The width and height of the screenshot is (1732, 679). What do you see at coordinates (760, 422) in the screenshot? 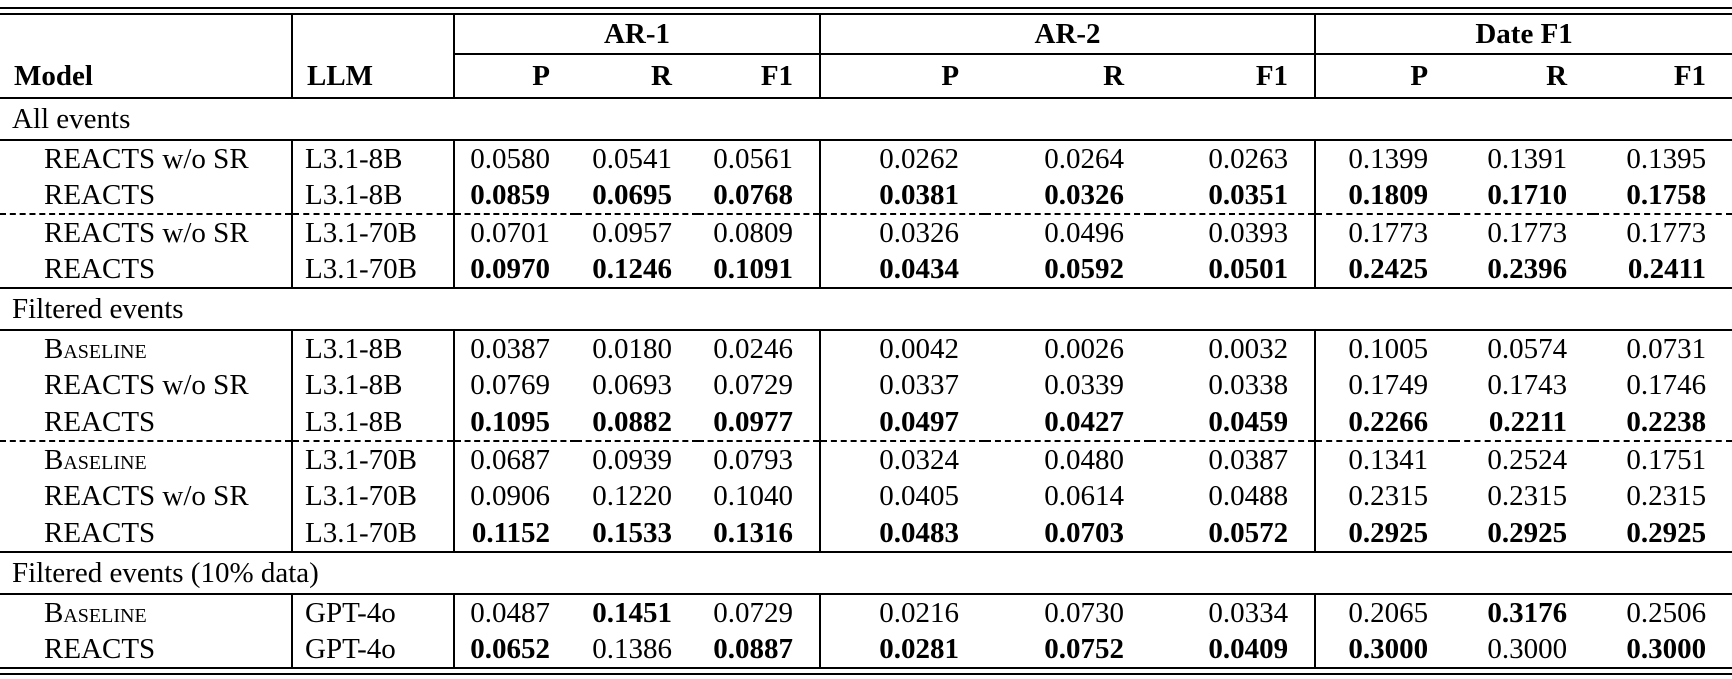
I see `metric-value: 0.0977` at bounding box center [760, 422].